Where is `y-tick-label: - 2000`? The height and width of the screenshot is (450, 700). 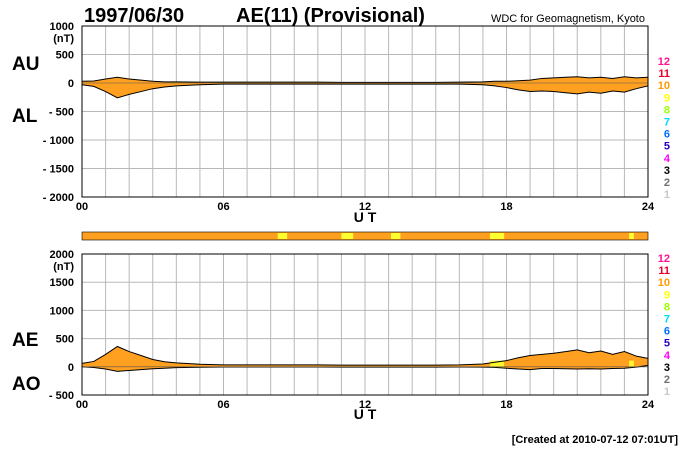 y-tick-label: - 2000 is located at coordinates (58, 198).